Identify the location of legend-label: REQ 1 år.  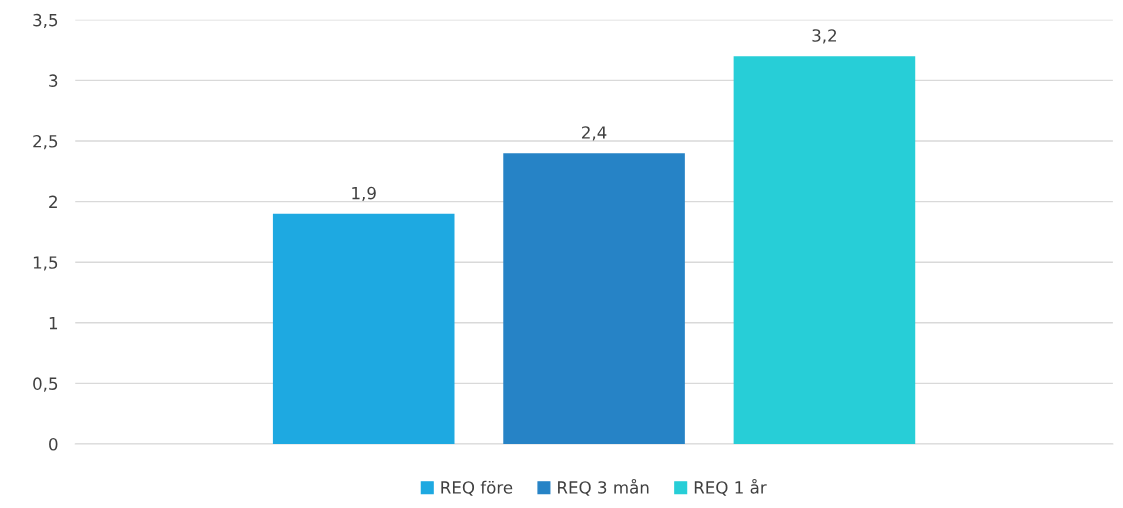
(730, 487).